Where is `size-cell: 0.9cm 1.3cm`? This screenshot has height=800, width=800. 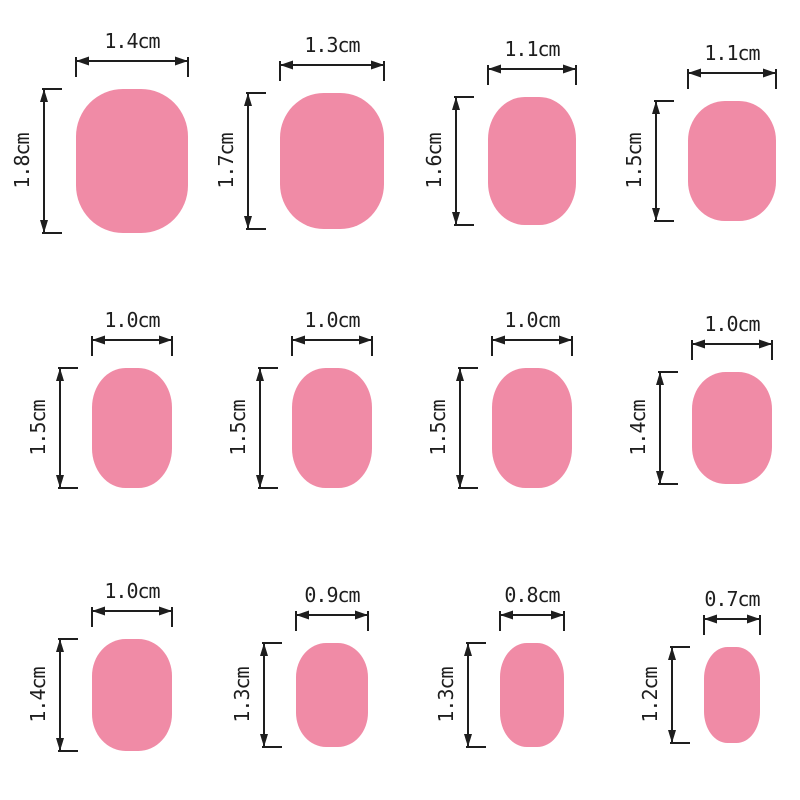
size-cell: 0.9cm 1.3cm is located at coordinates (300, 666).